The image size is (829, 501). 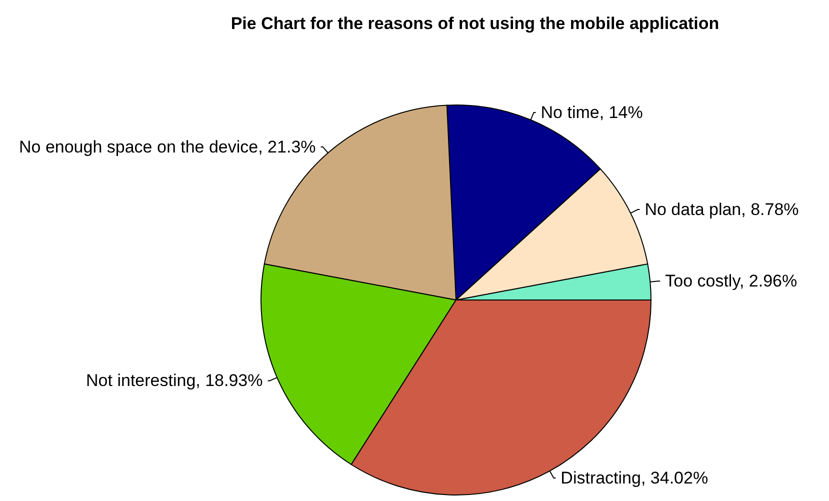 What do you see at coordinates (475, 23) in the screenshot?
I see `chart-title: Pie Chart for the reasons of not using the mobile application` at bounding box center [475, 23].